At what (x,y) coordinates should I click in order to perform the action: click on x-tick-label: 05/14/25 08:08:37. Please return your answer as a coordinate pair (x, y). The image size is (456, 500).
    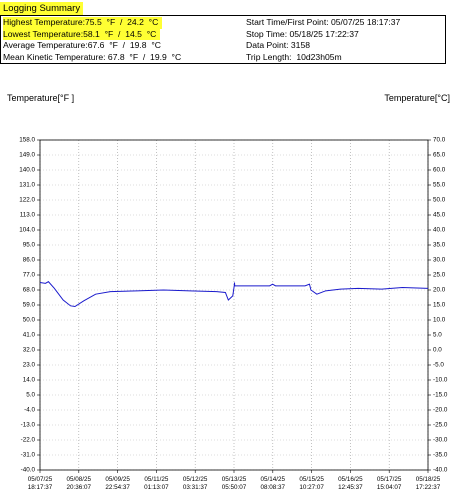
    Looking at the image, I should click on (273, 483).